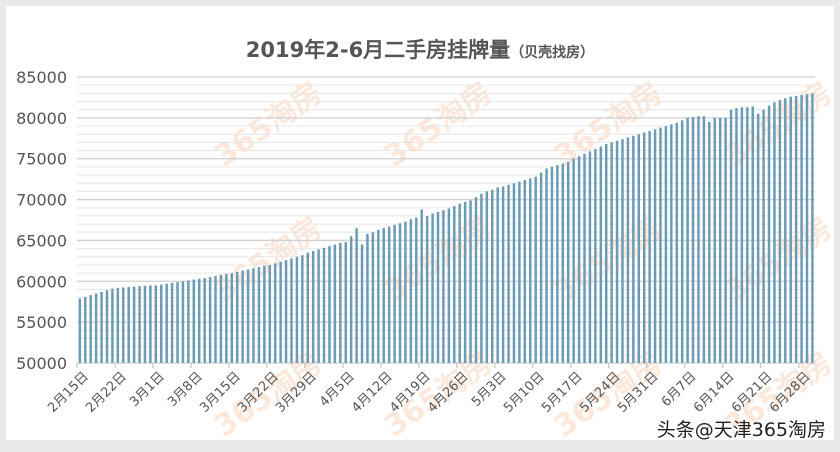  Describe the element at coordinates (41, 200) in the screenshot. I see `y-tick-label: 70000` at that location.